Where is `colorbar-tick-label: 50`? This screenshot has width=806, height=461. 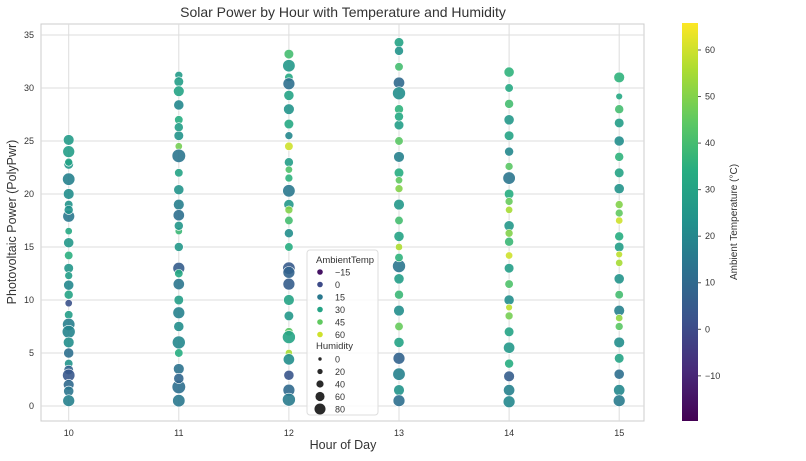 colorbar-tick-label: 50 is located at coordinates (710, 97).